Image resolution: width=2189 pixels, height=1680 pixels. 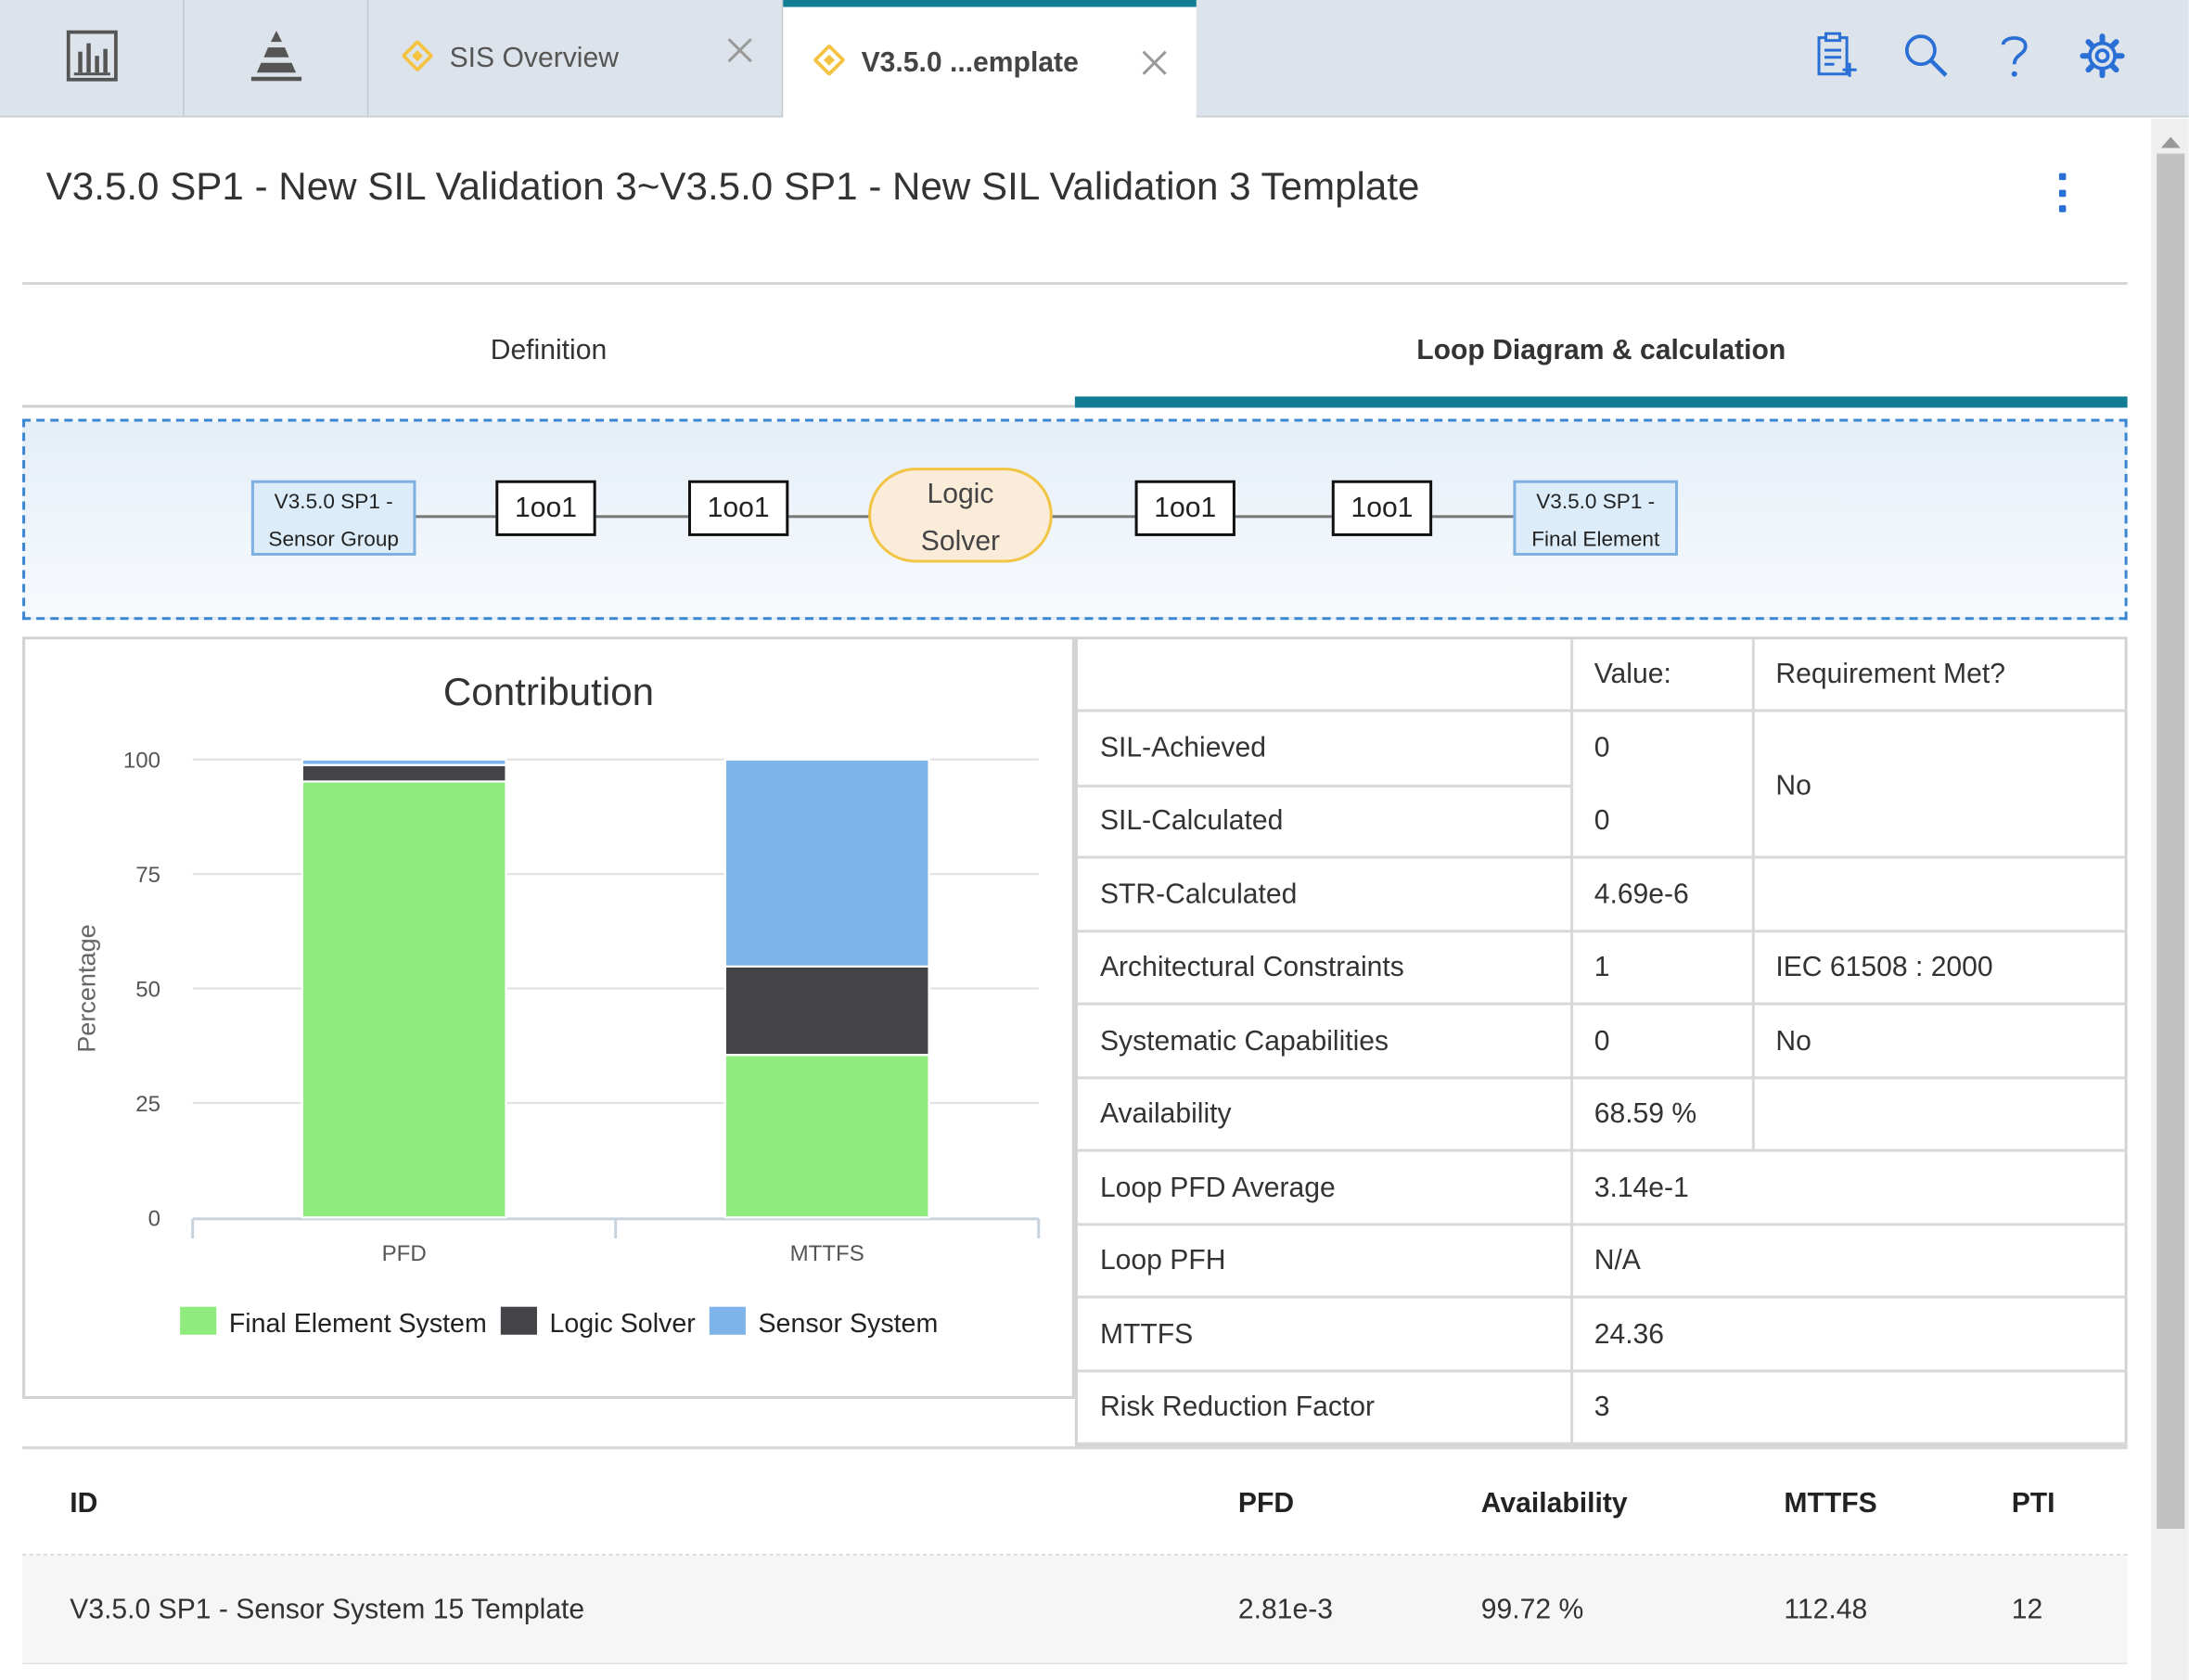 What do you see at coordinates (1602, 1115) in the screenshot?
I see `metric-row: Availability 68.59 %` at bounding box center [1602, 1115].